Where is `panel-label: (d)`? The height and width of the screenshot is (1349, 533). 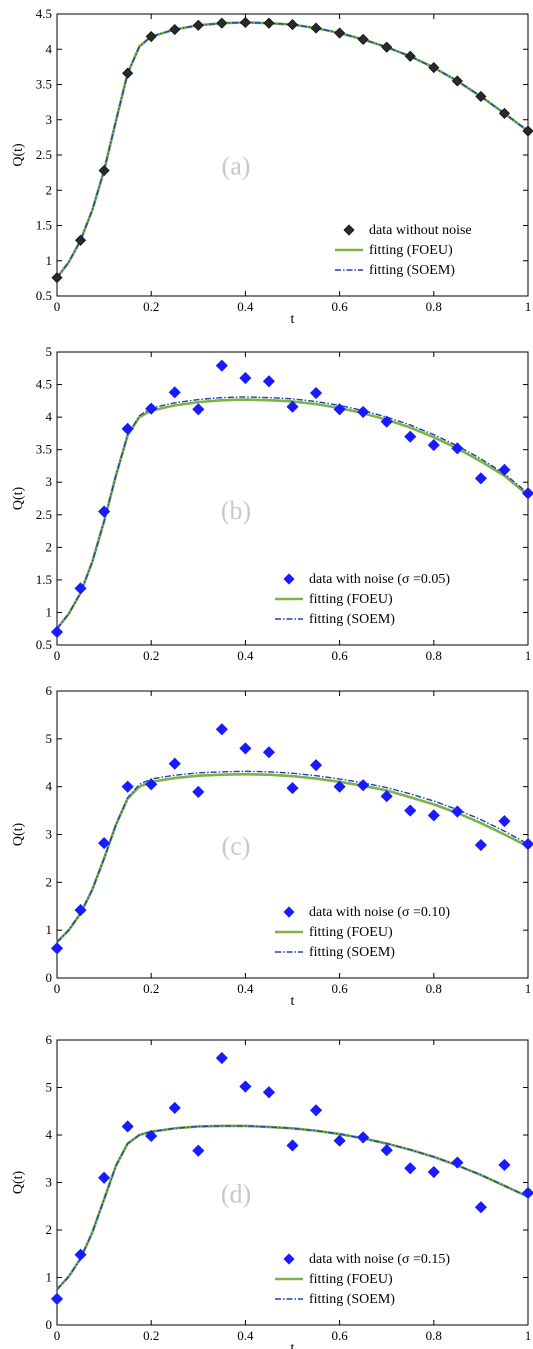 panel-label: (d) is located at coordinates (236, 1193).